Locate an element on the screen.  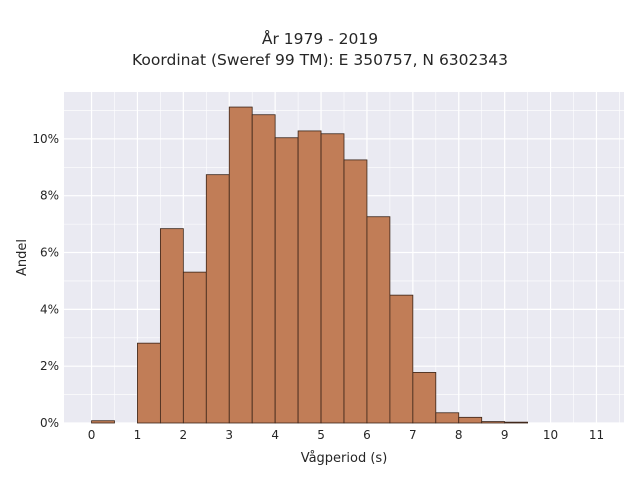
y-tick-label: 0% is located at coordinates (49, 423).